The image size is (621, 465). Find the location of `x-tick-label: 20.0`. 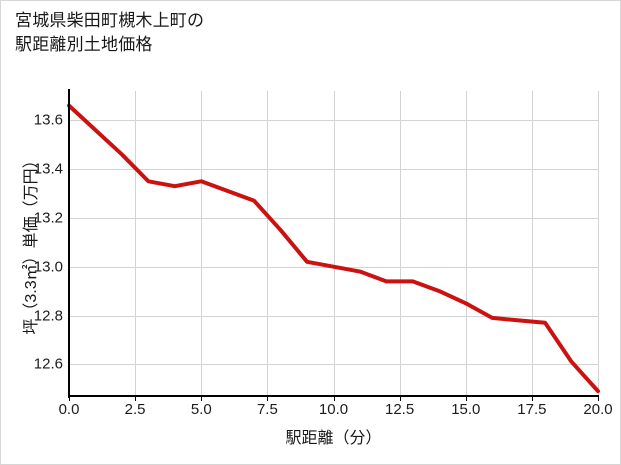

x-tick-label: 20.0 is located at coordinates (598, 409).